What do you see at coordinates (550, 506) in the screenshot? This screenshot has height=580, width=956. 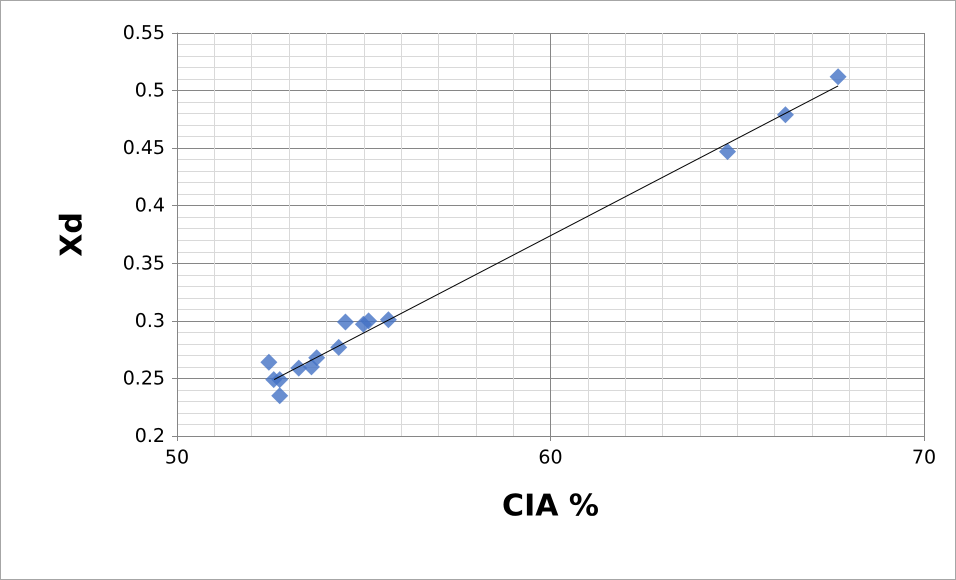 I see `x-axis-title: CIA %` at bounding box center [550, 506].